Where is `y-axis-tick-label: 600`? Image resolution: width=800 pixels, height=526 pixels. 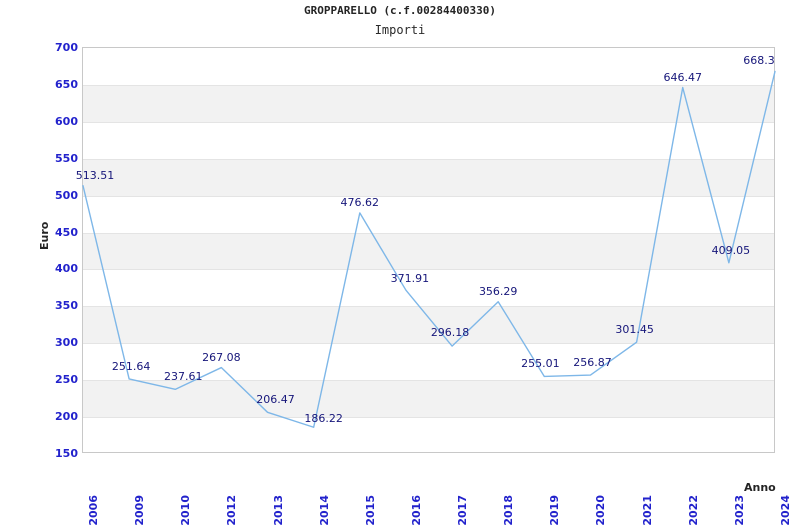 y-axis-tick-label: 600 is located at coordinates (66, 121).